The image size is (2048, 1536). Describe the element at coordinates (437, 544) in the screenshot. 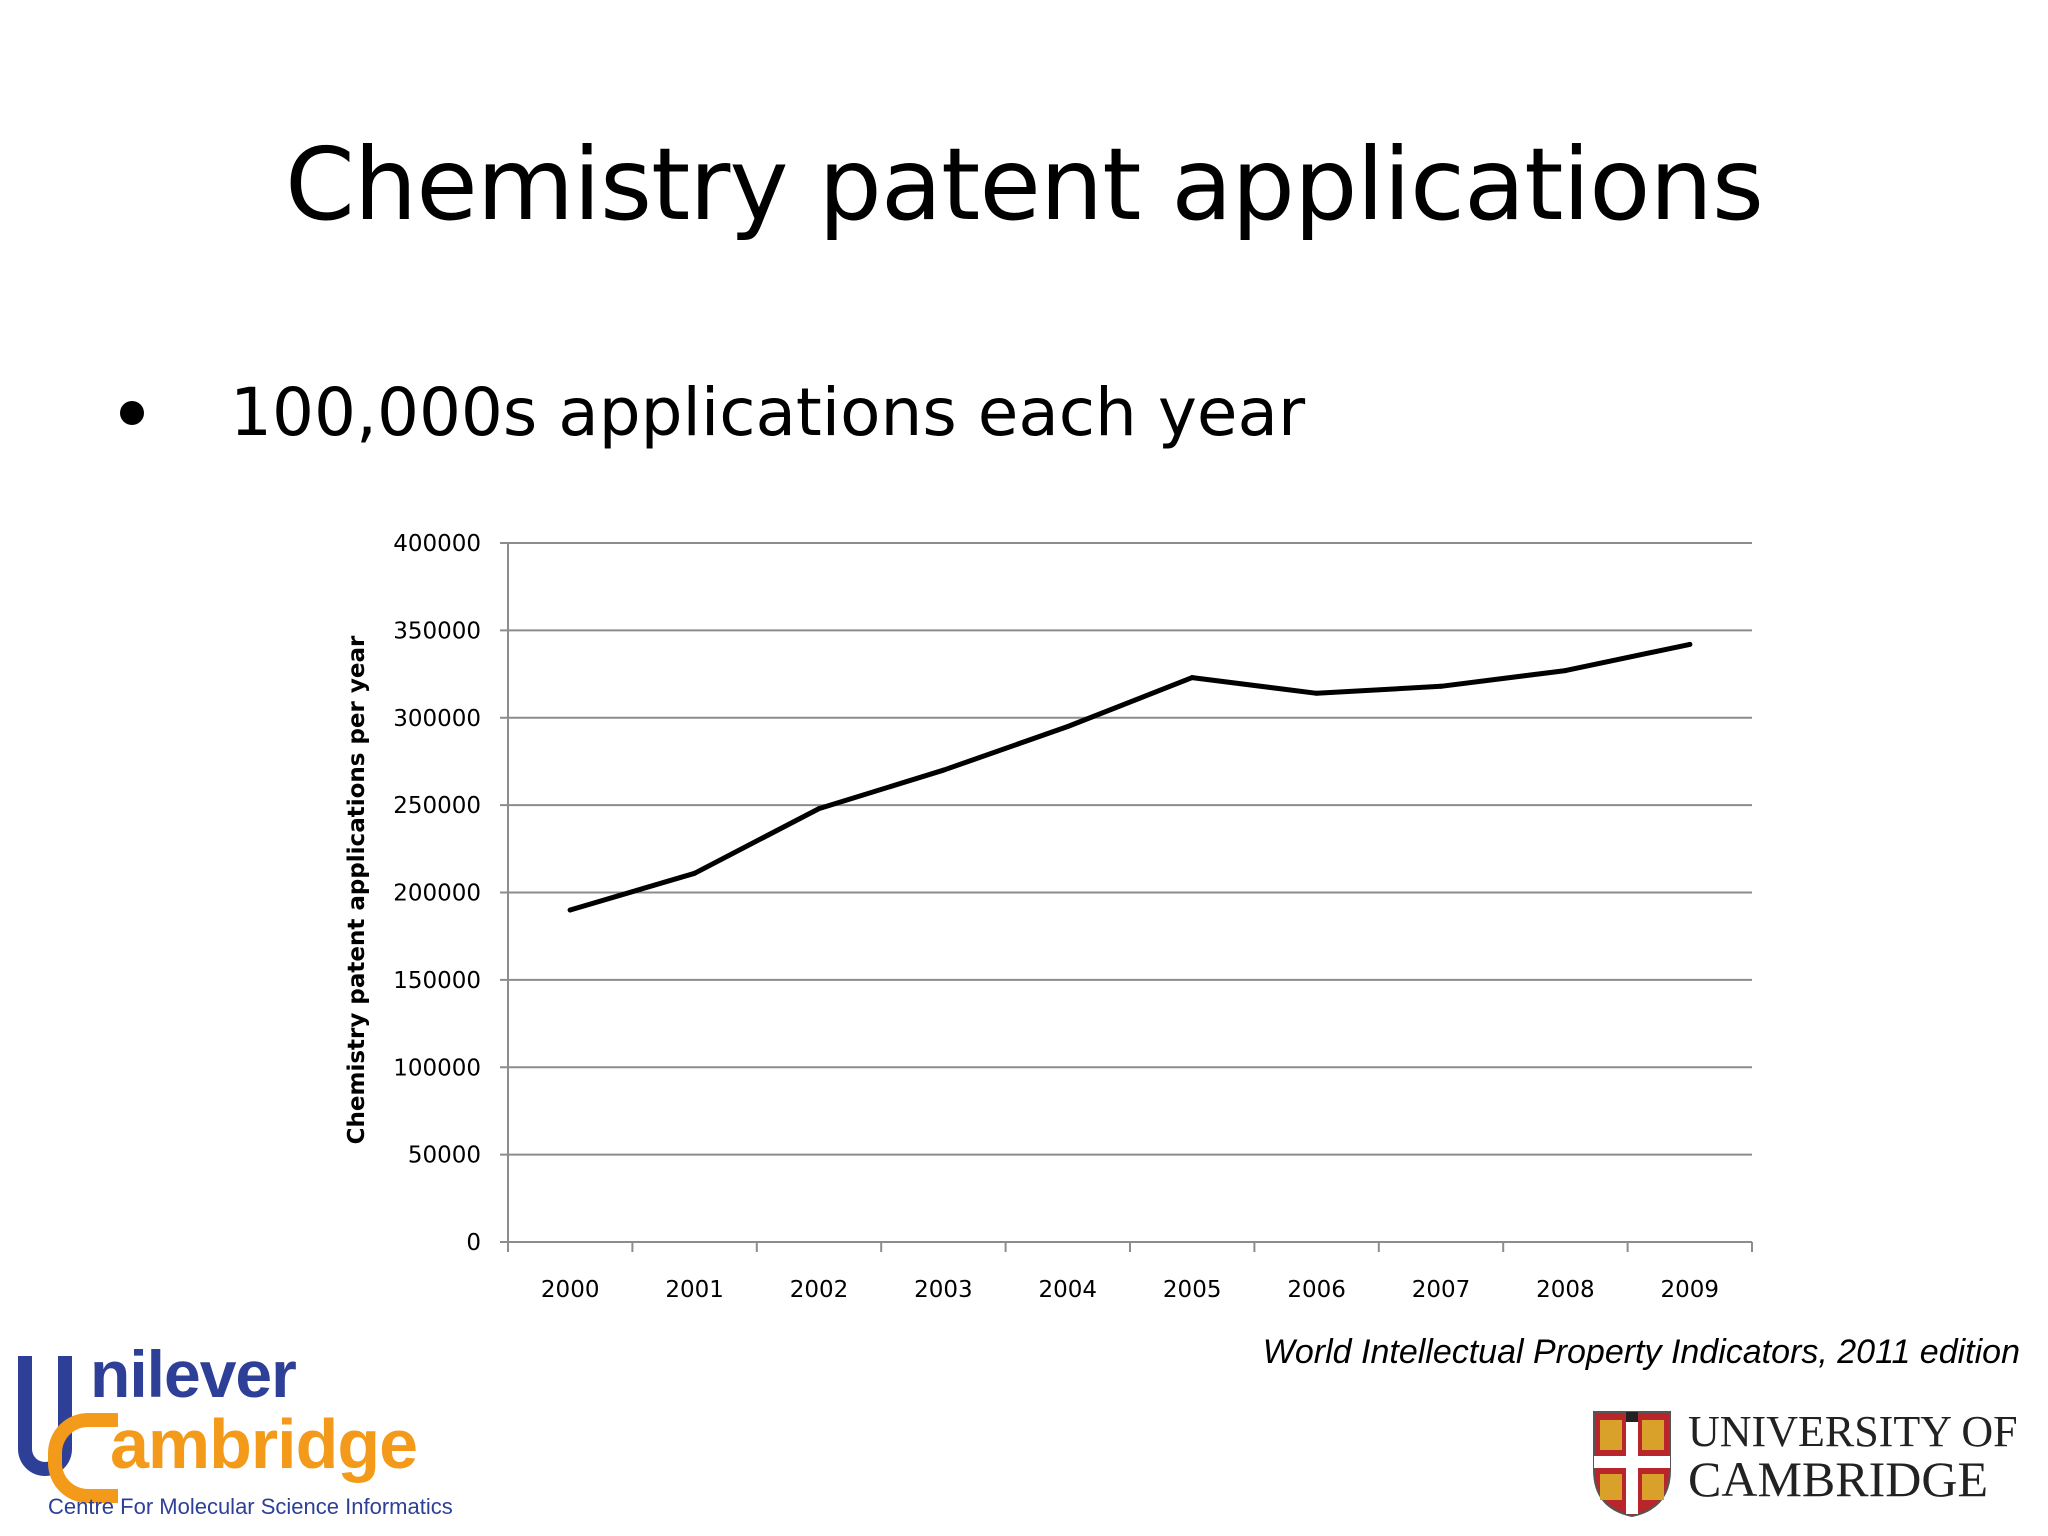

I see `y-tick-label: 400000` at that location.